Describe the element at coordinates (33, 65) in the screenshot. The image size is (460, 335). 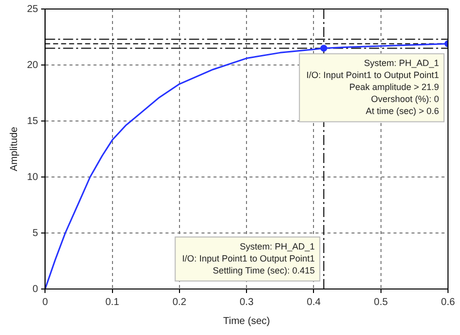
I see `y-tick-label: 20` at that location.